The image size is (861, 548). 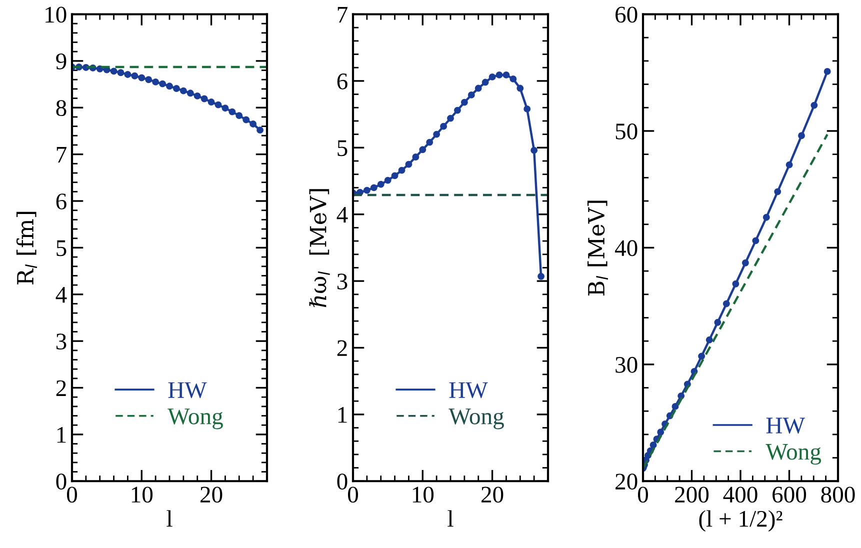 What do you see at coordinates (61, 108) in the screenshot?
I see `y-tick-label: 8` at bounding box center [61, 108].